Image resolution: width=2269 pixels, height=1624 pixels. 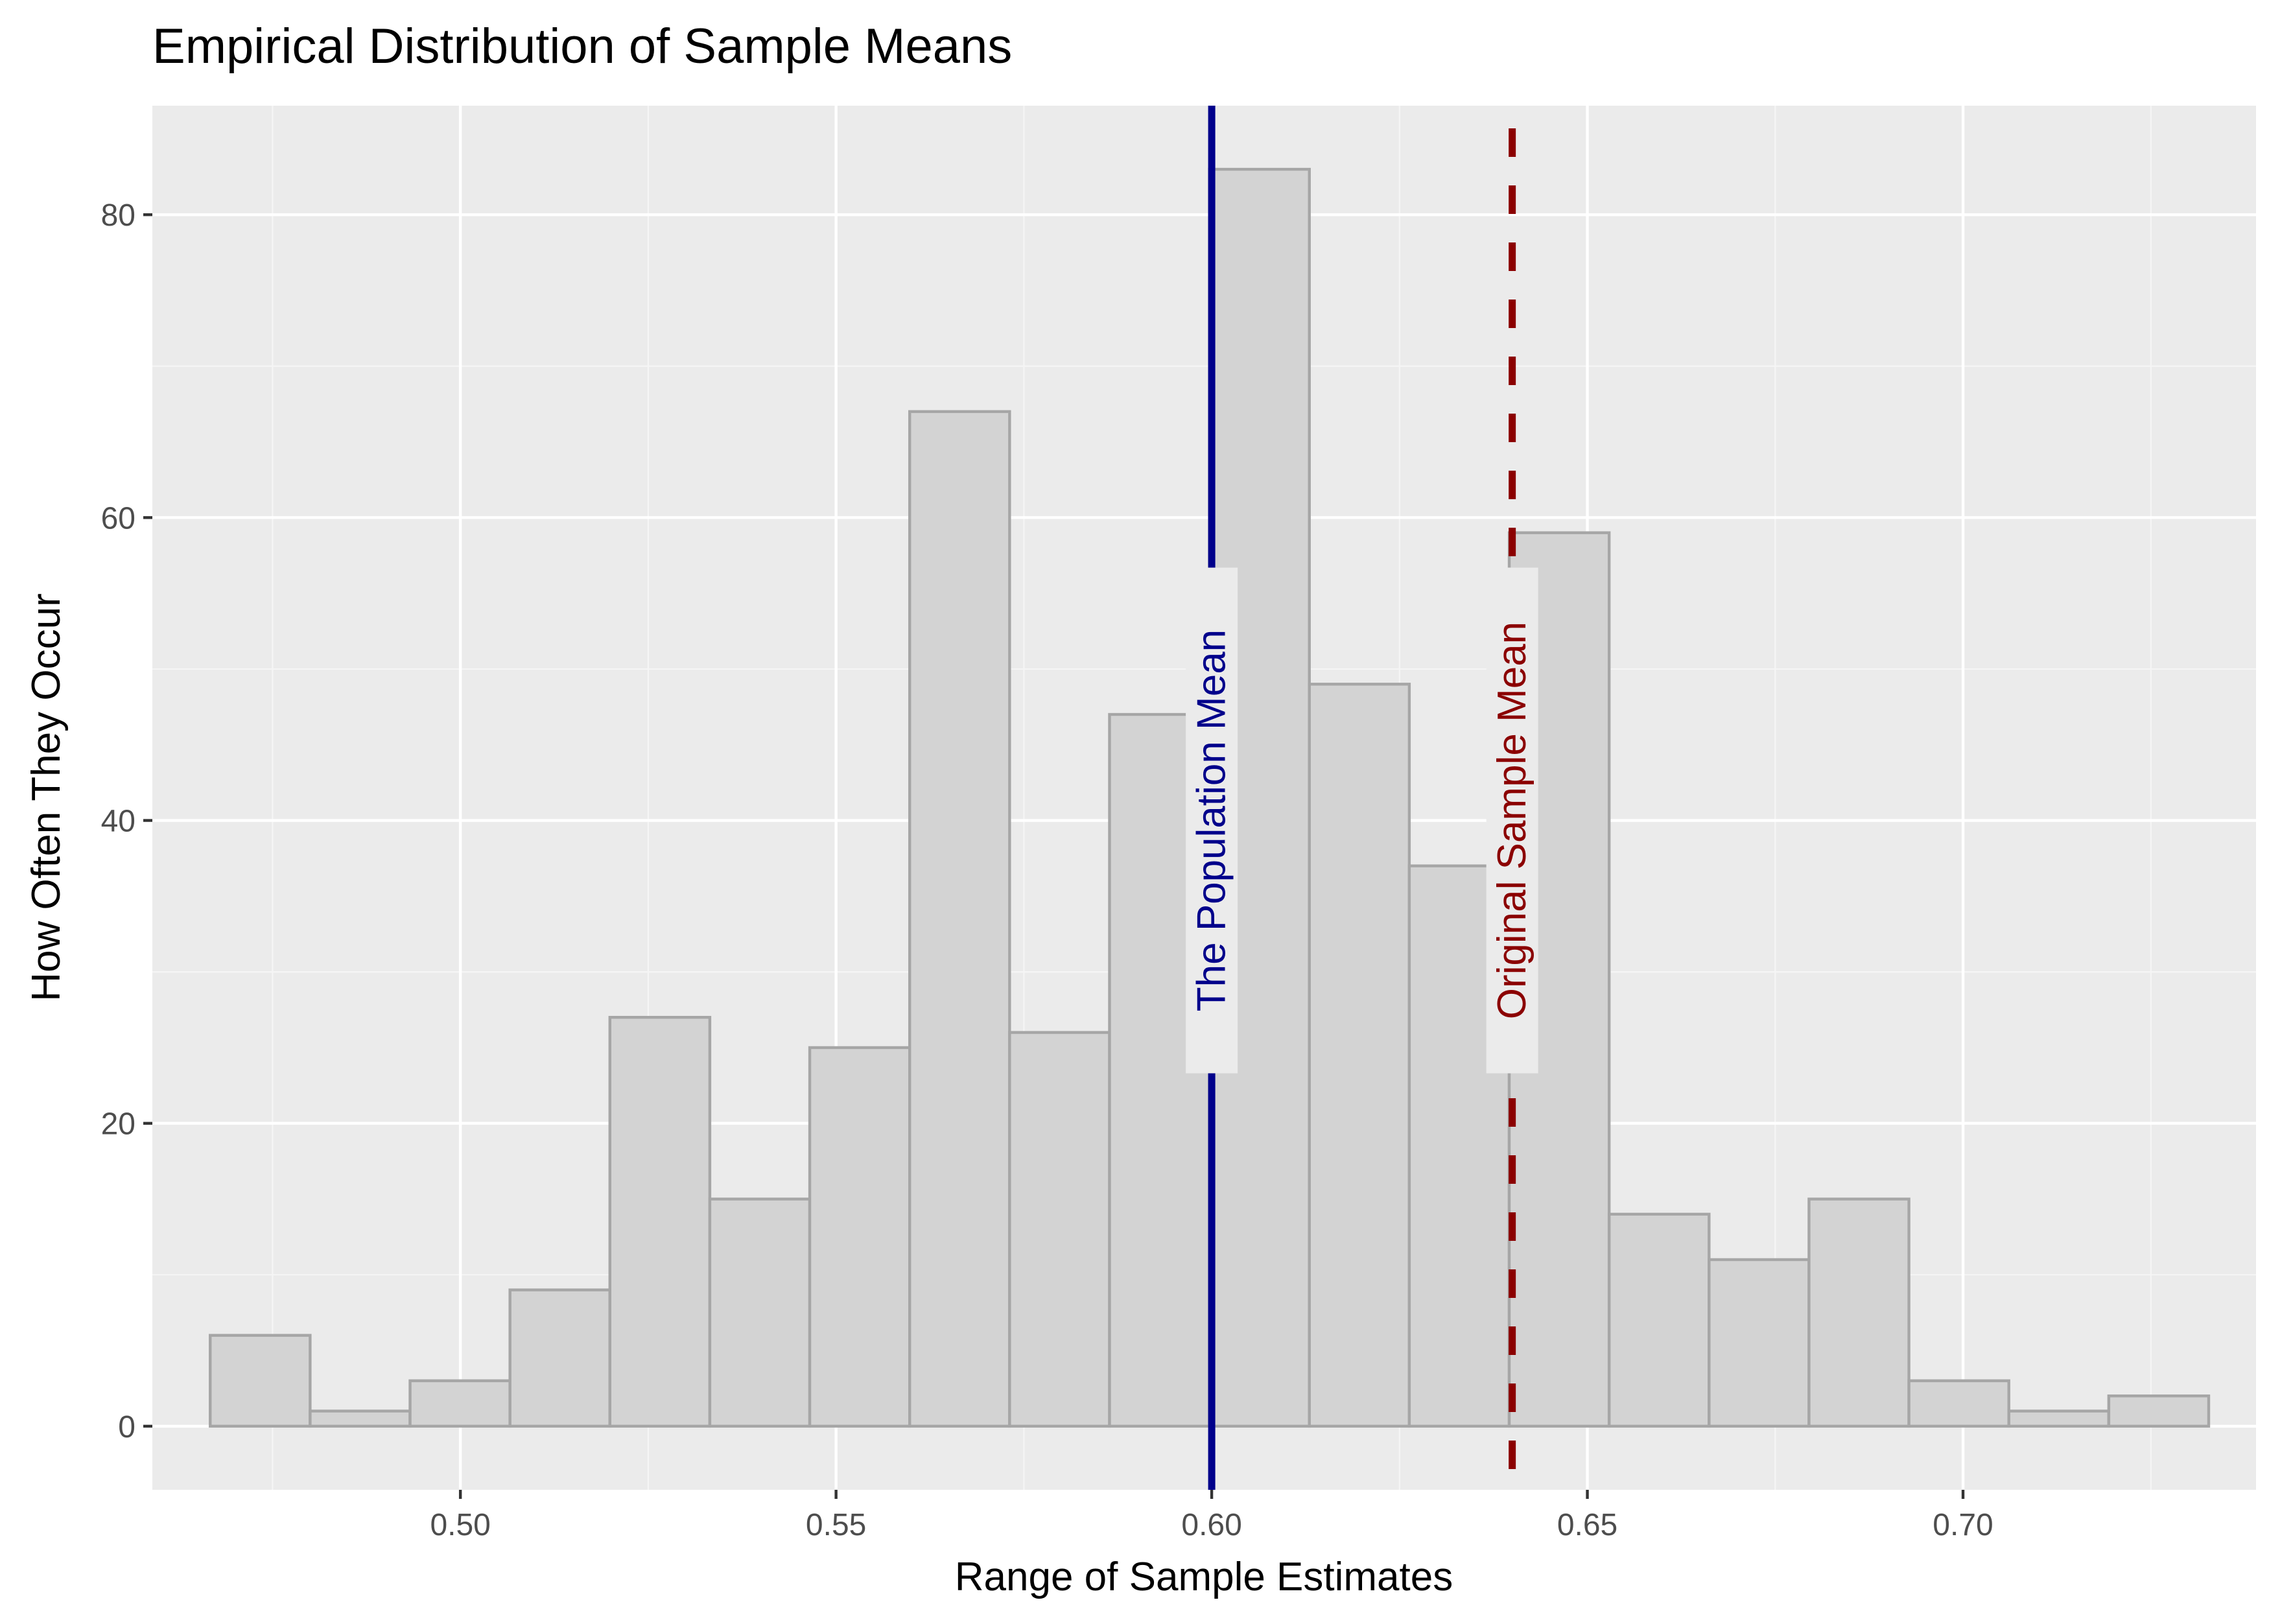 What do you see at coordinates (118, 822) in the screenshot?
I see `y-tick-label: 40` at bounding box center [118, 822].